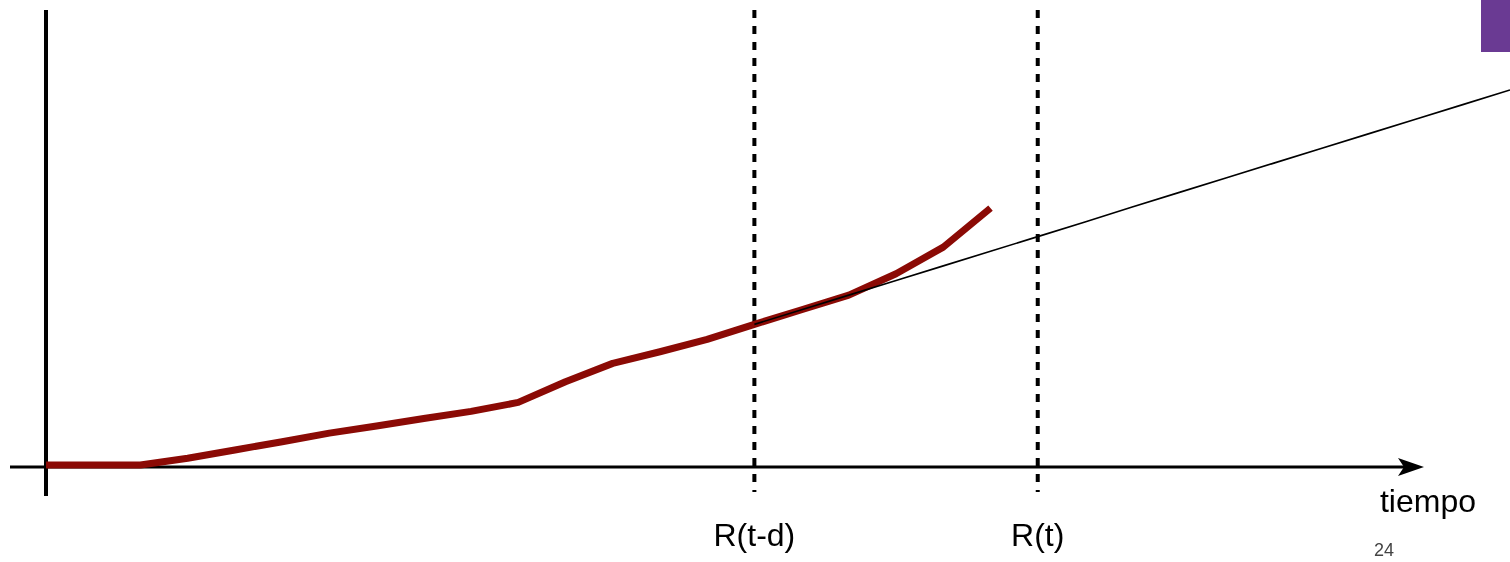  Describe the element at coordinates (754, 535) in the screenshot. I see `x-tick-label: R(t-d)` at that location.